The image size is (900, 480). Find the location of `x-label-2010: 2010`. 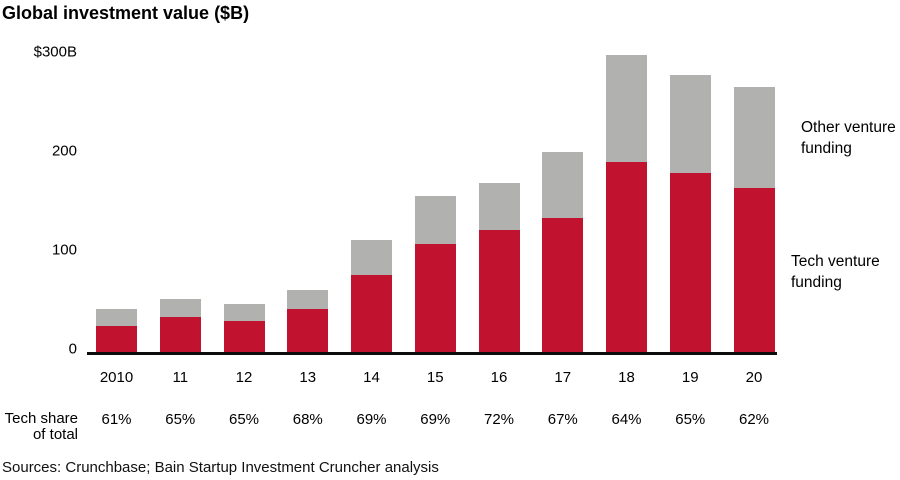

x-label-2010: 2010 is located at coordinates (116, 377).